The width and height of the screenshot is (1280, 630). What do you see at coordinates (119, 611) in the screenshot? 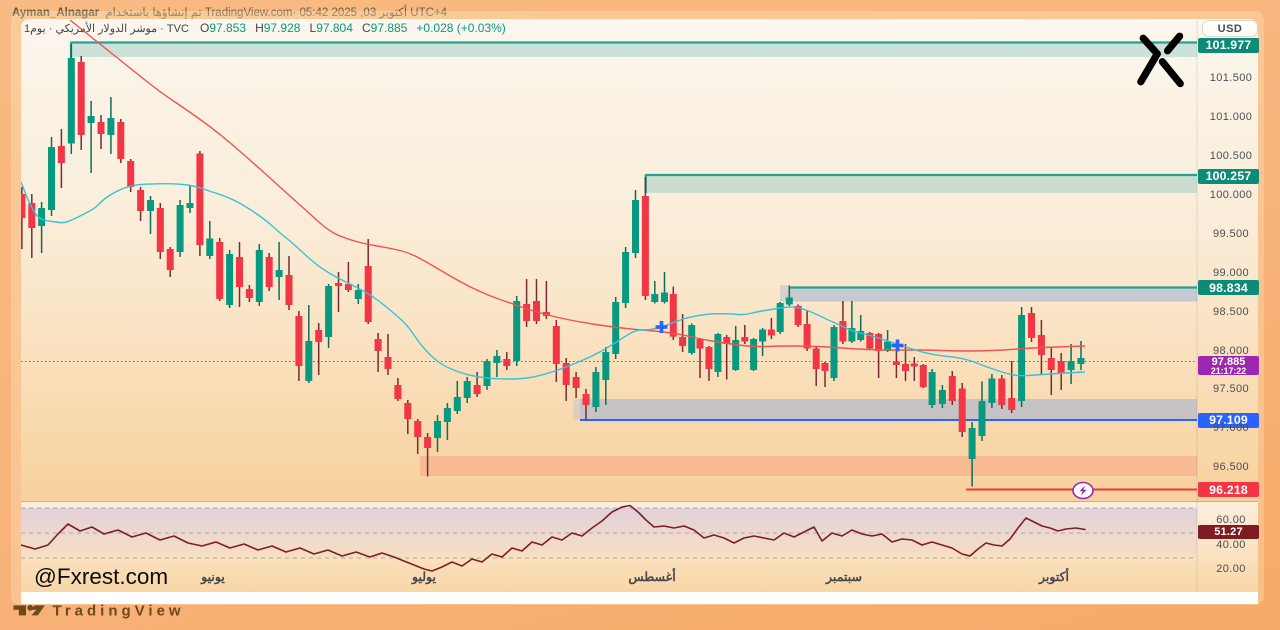
I see `svg-text: TradingView` at bounding box center [119, 611].